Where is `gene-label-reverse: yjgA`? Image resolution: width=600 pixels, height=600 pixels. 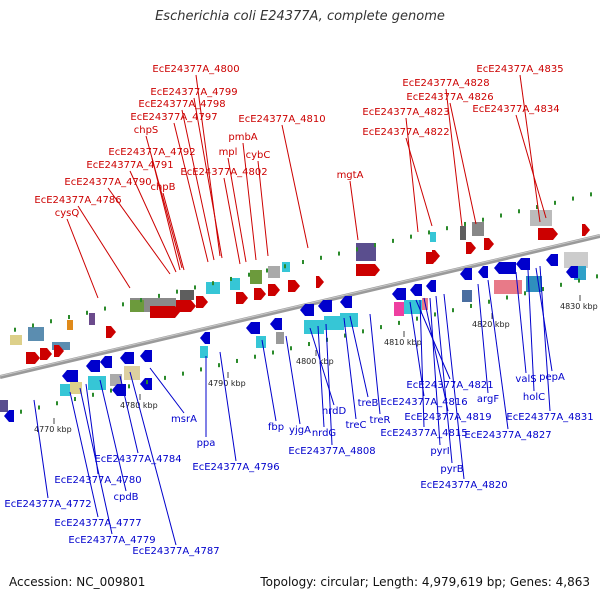
gene-label-reverse: yjgA is located at coordinates (300, 430).